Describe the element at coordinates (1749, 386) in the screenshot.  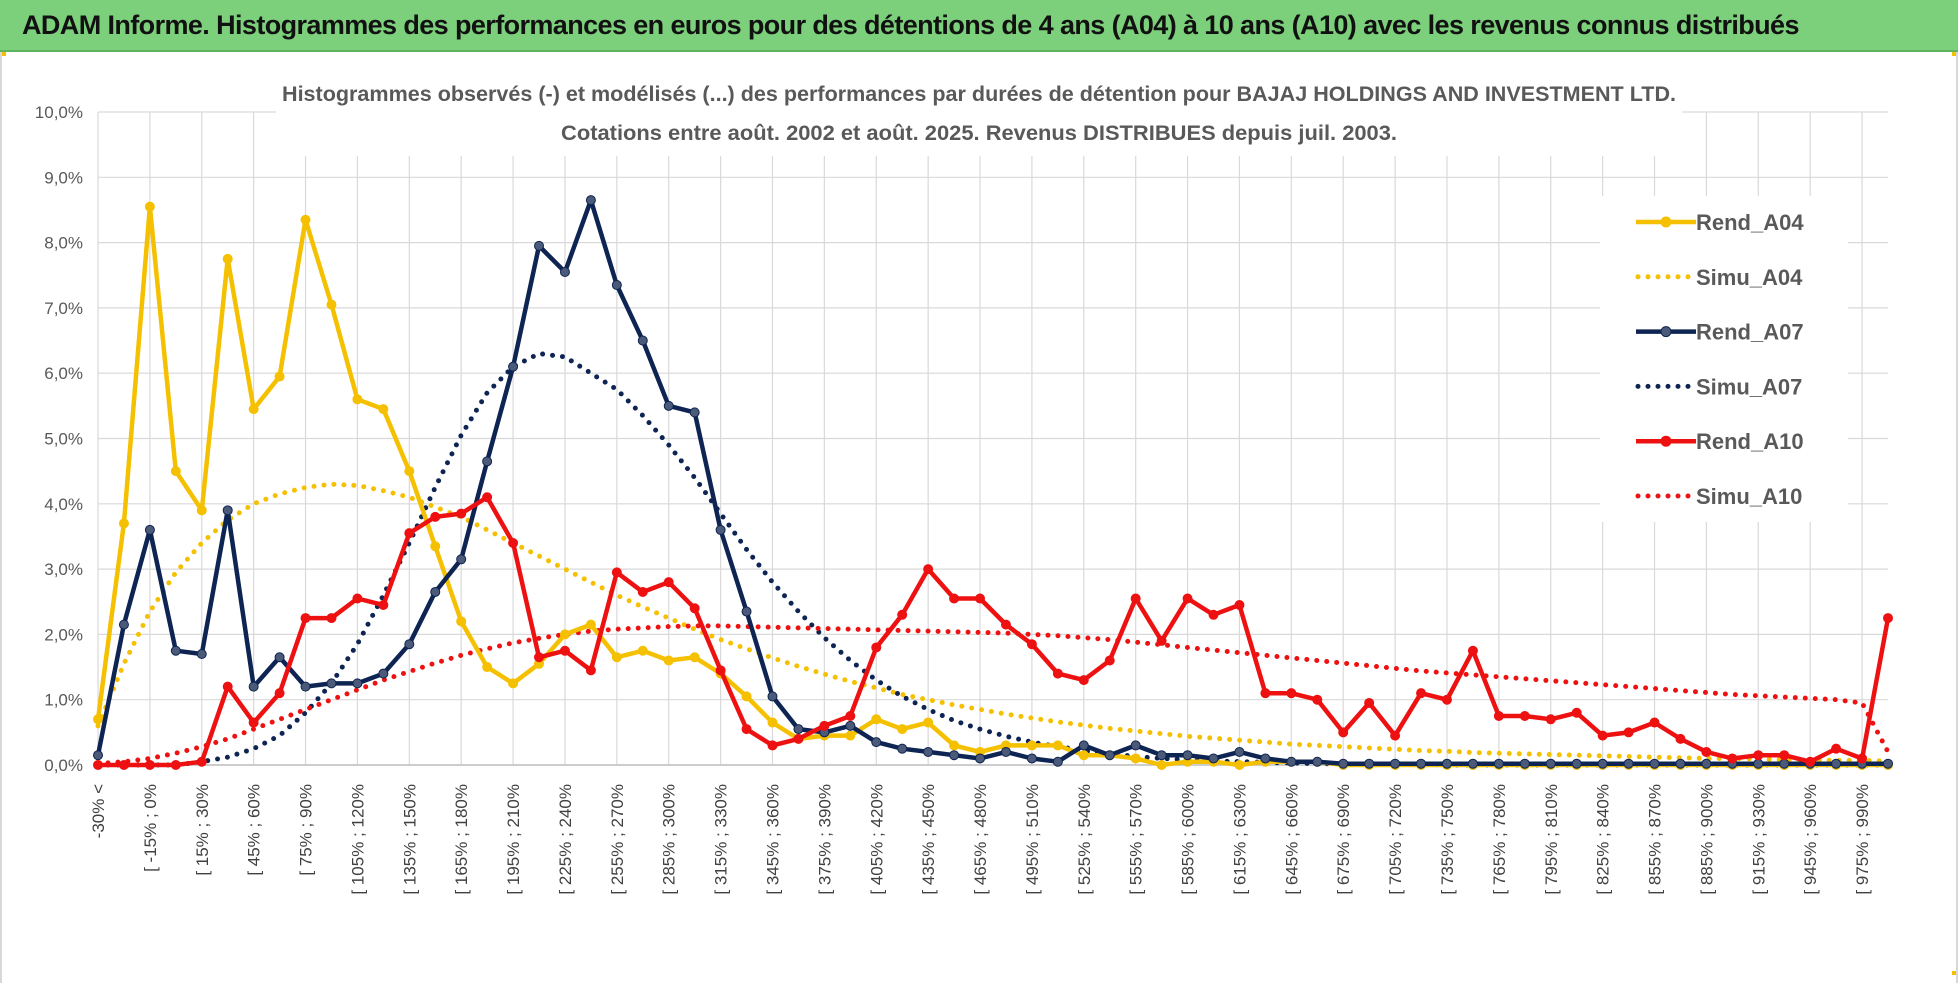
I see `legend-label-simu-a07: Simu_A07` at that location.